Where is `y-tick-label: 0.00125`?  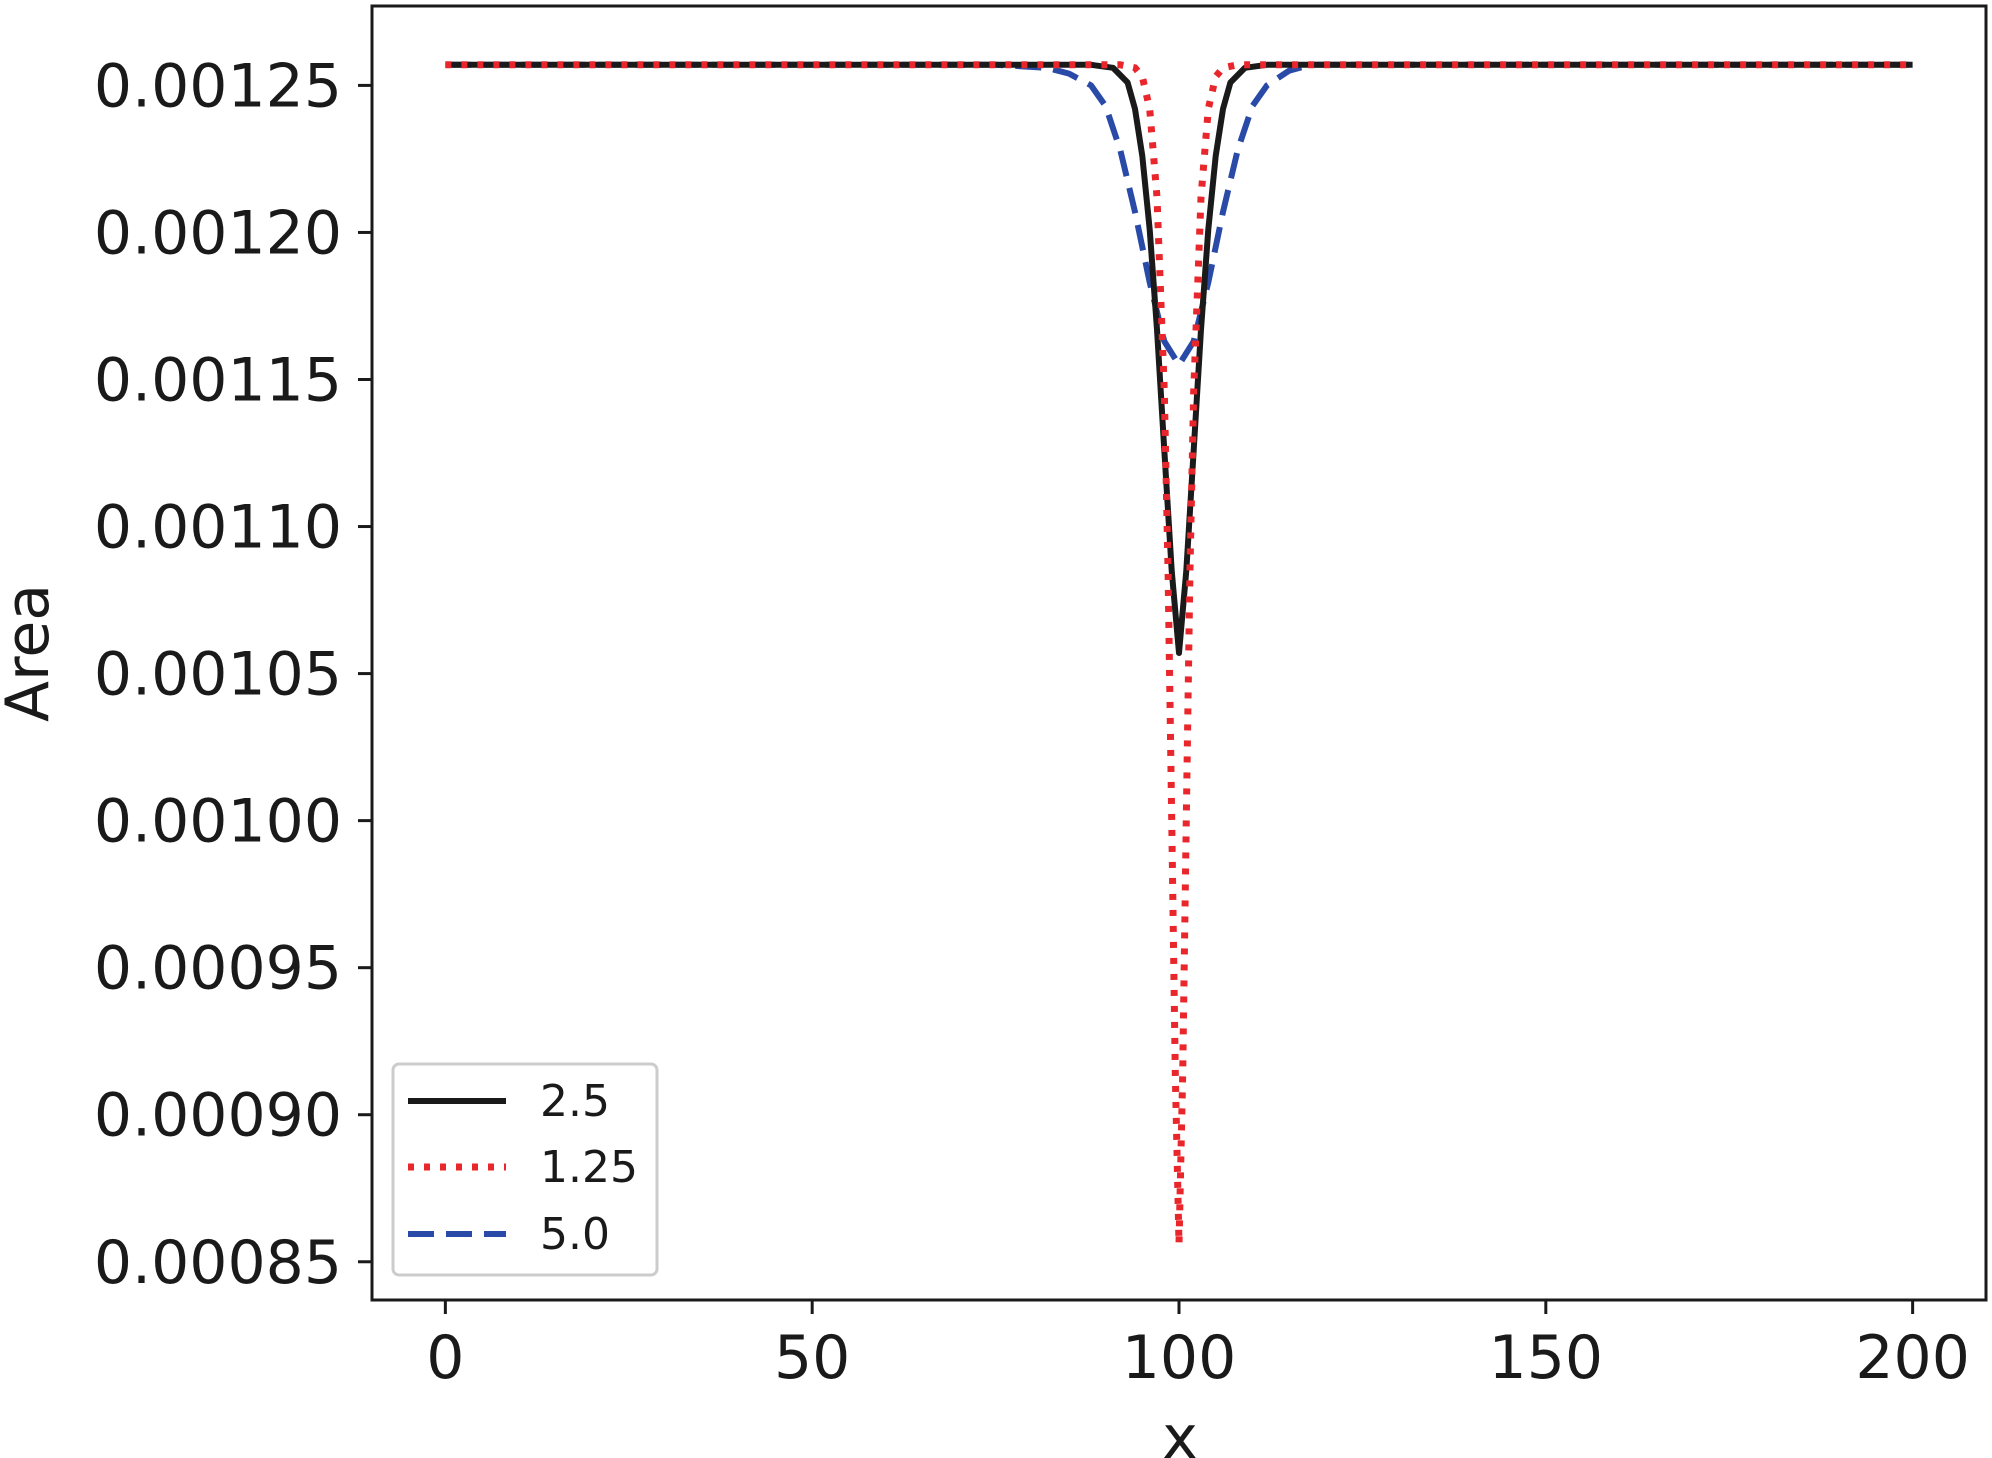 y-tick-label: 0.00125 is located at coordinates (218, 86).